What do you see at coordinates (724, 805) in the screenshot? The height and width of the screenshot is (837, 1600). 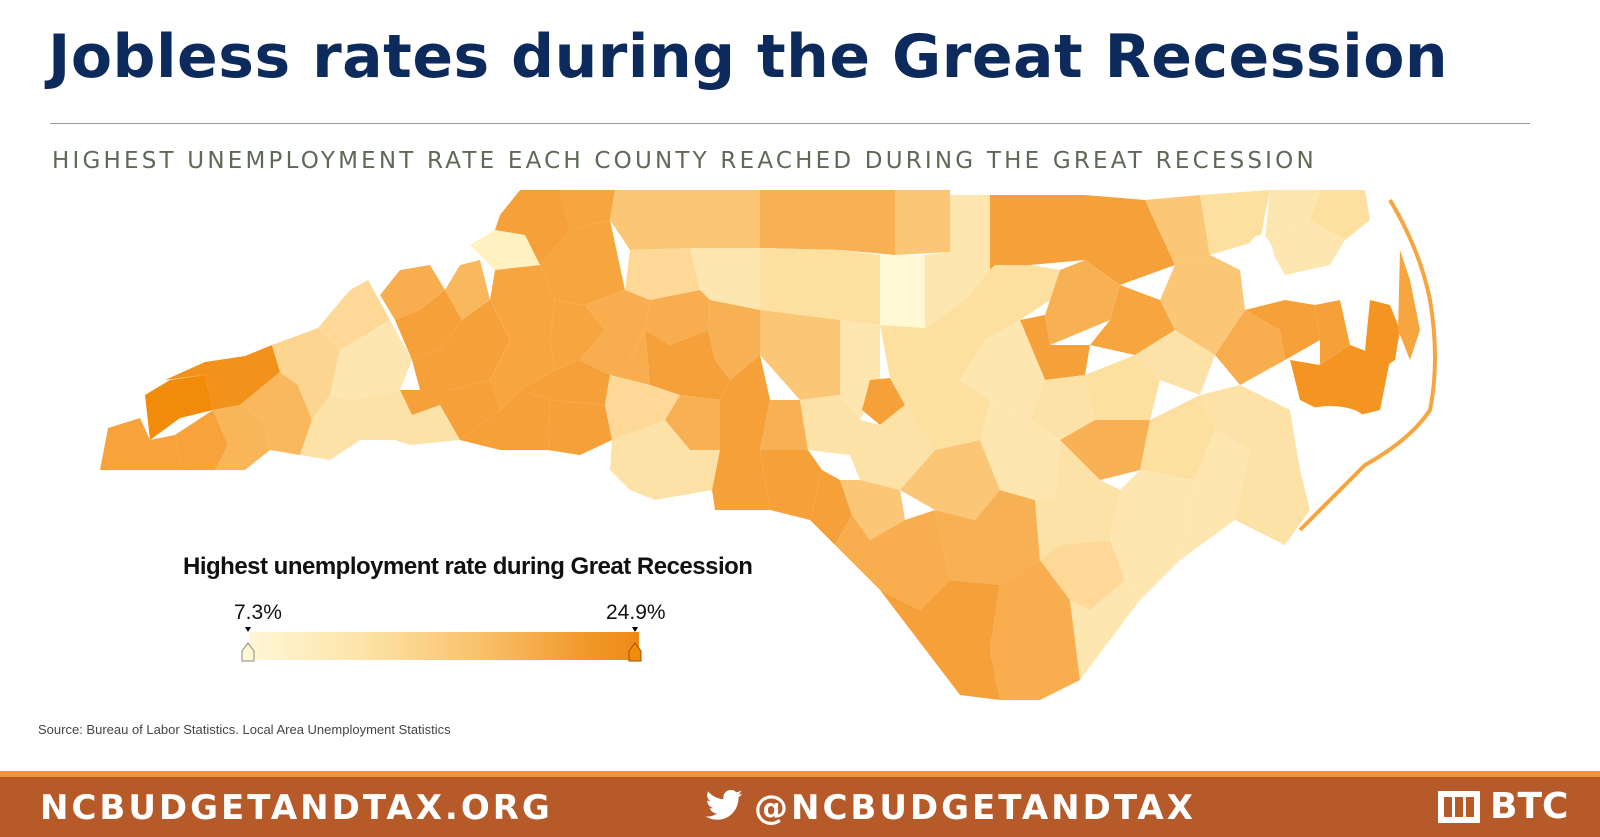 I see `twitter-bird-icon` at bounding box center [724, 805].